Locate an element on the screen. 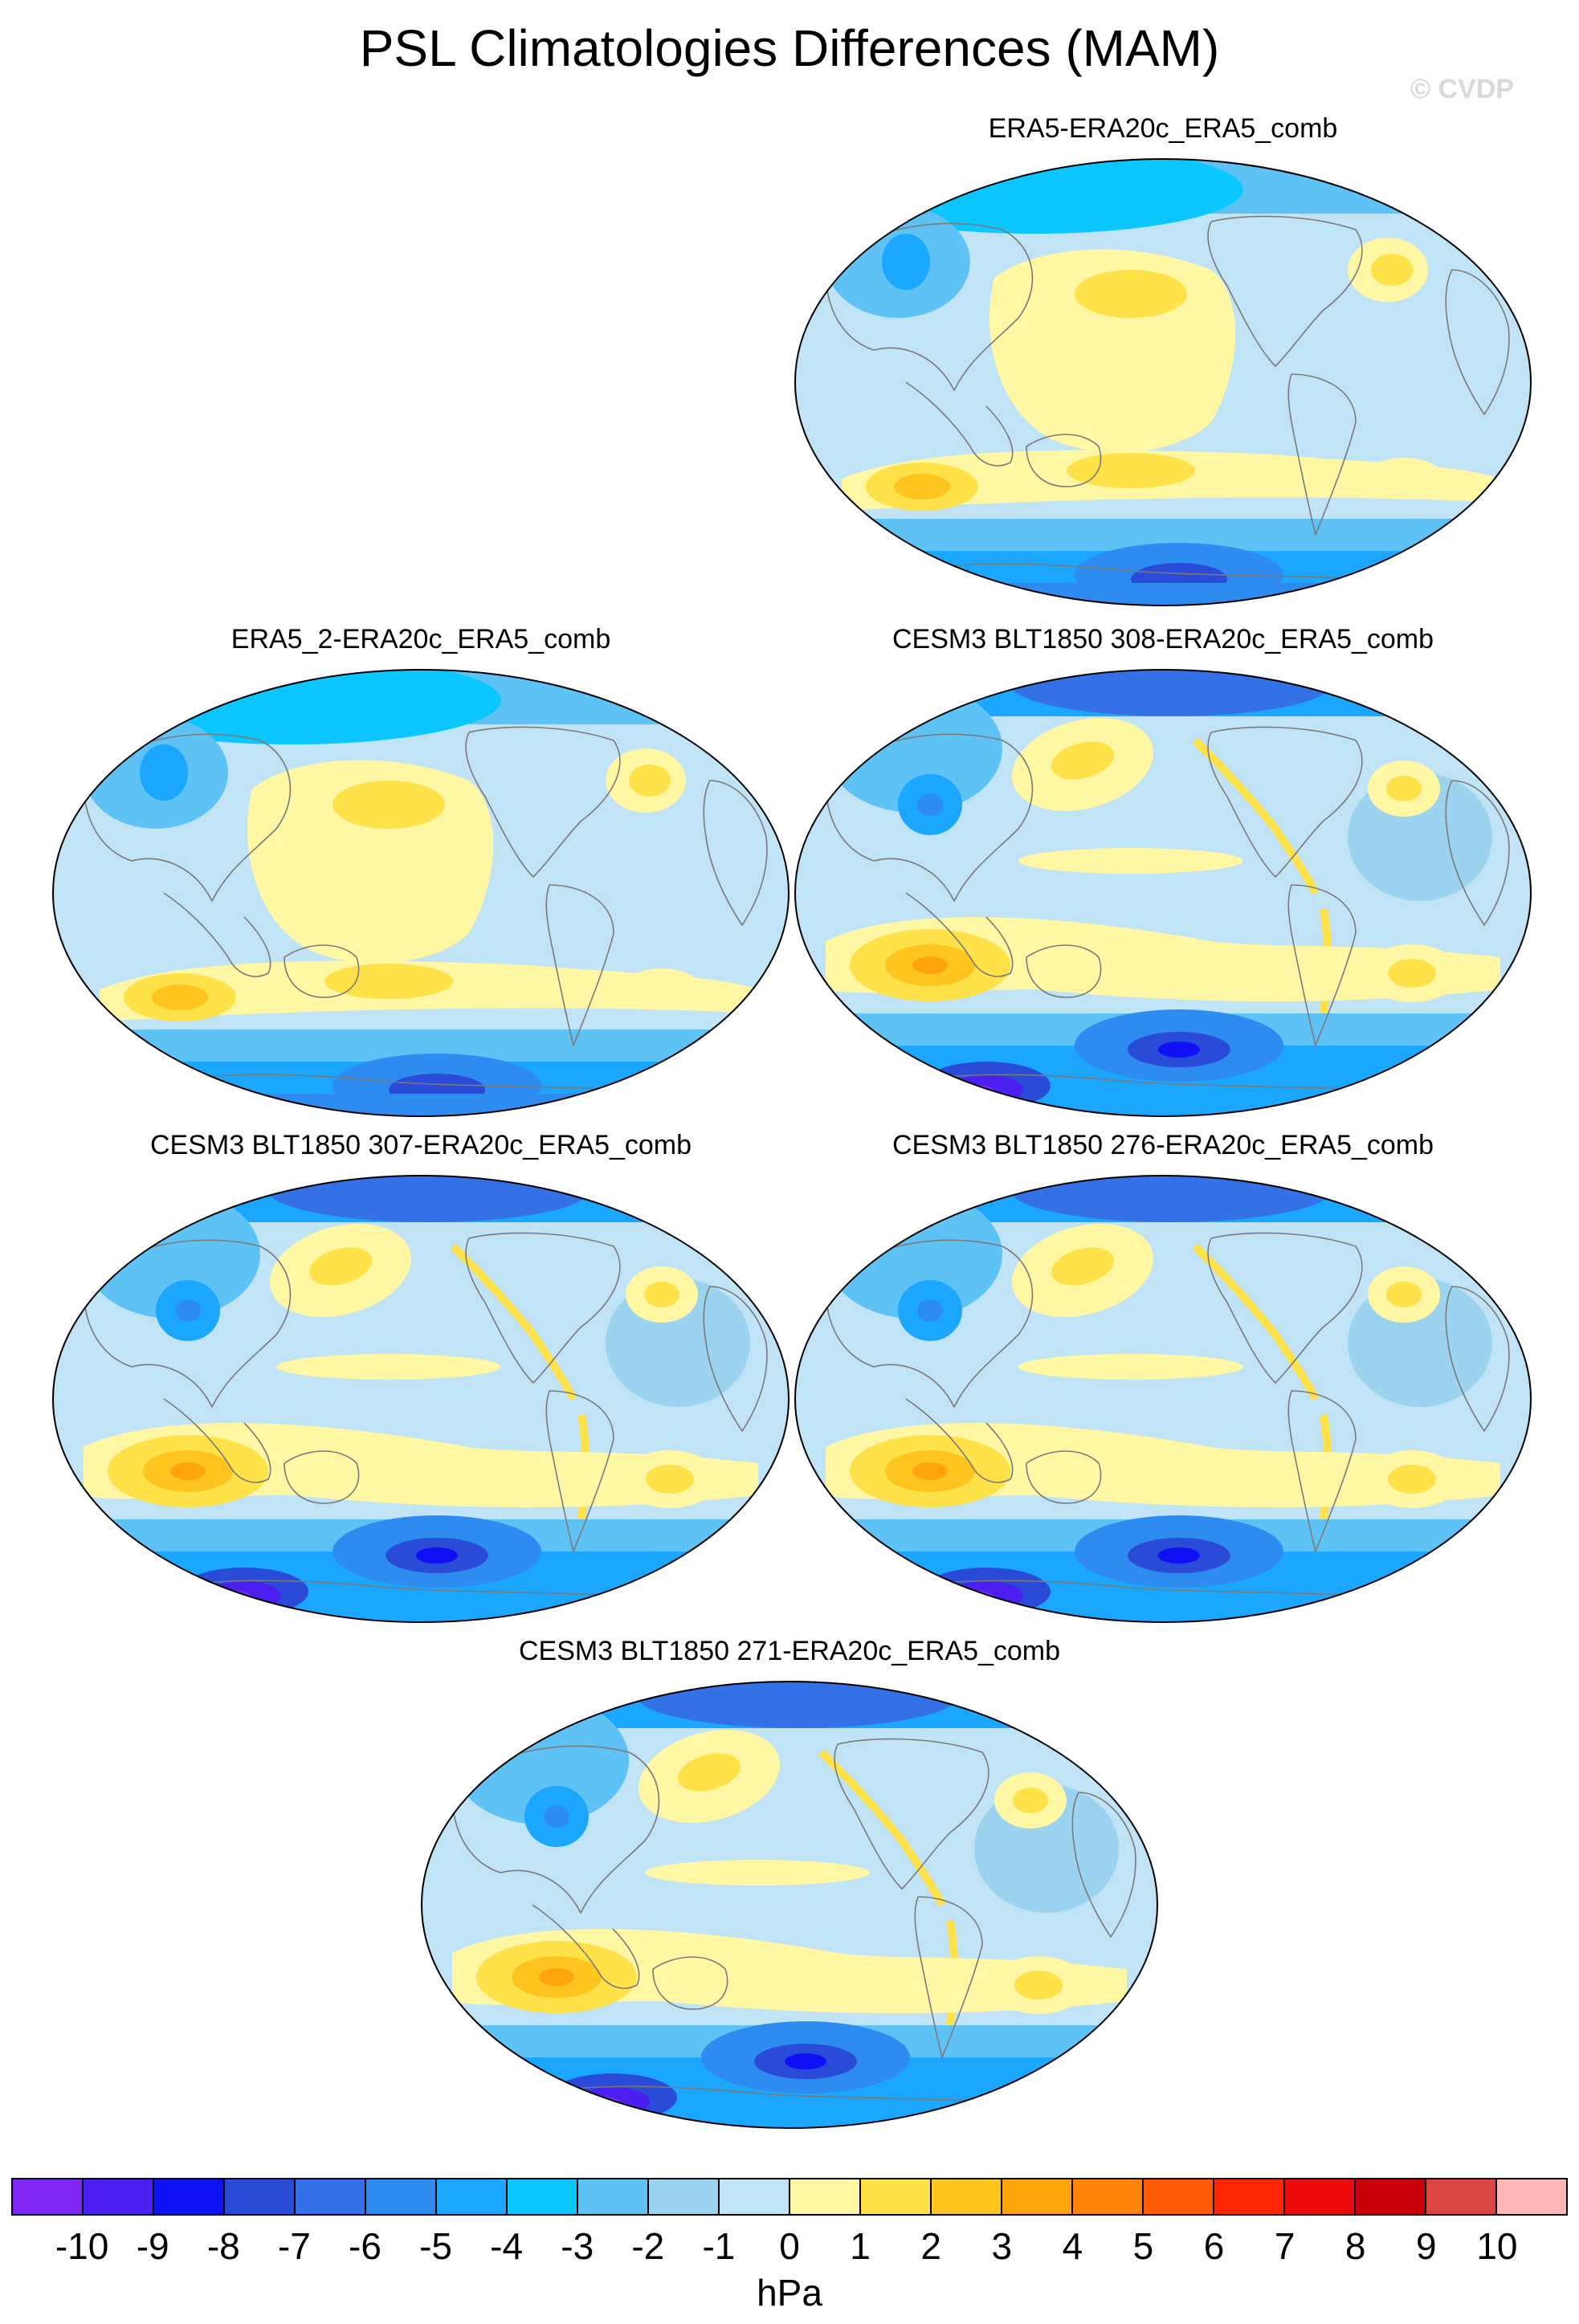 The width and height of the screenshot is (1579, 2324). colorbar-tick-label: -10 is located at coordinates (82, 2246).